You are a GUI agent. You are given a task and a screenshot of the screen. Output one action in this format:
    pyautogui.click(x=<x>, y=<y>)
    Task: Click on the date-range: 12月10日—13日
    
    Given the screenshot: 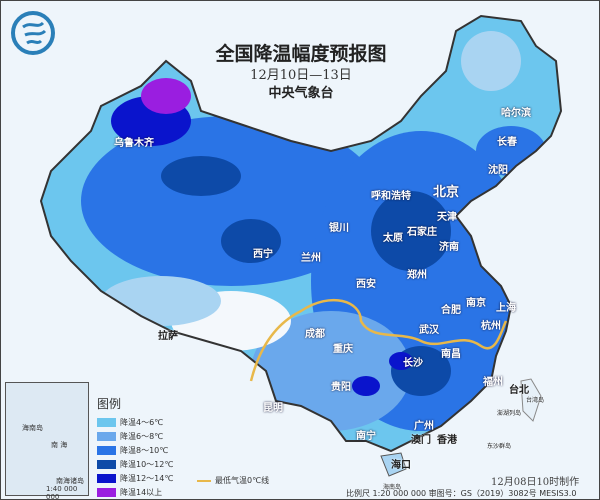 What is the action you would take?
    pyautogui.click(x=301, y=75)
    